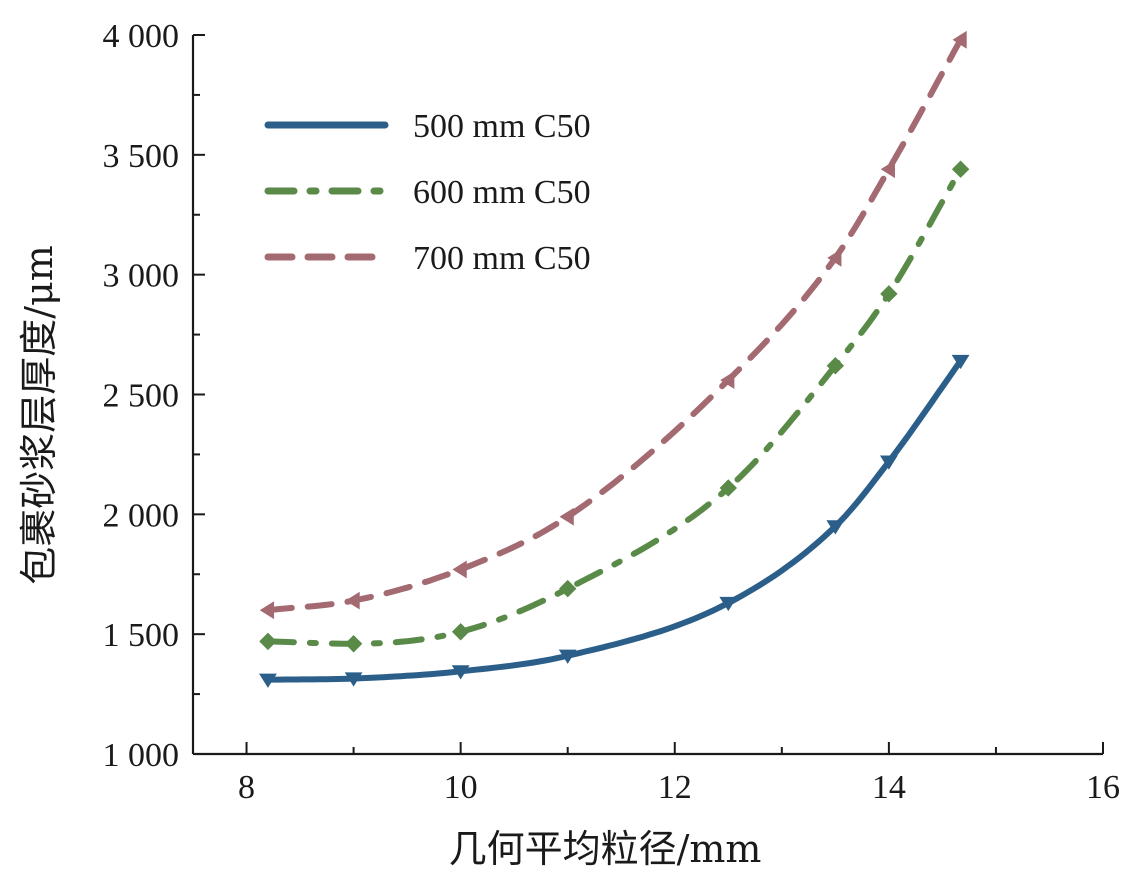  Describe the element at coordinates (141, 396) in the screenshot. I see `y-tick-label: 2 500` at that location.